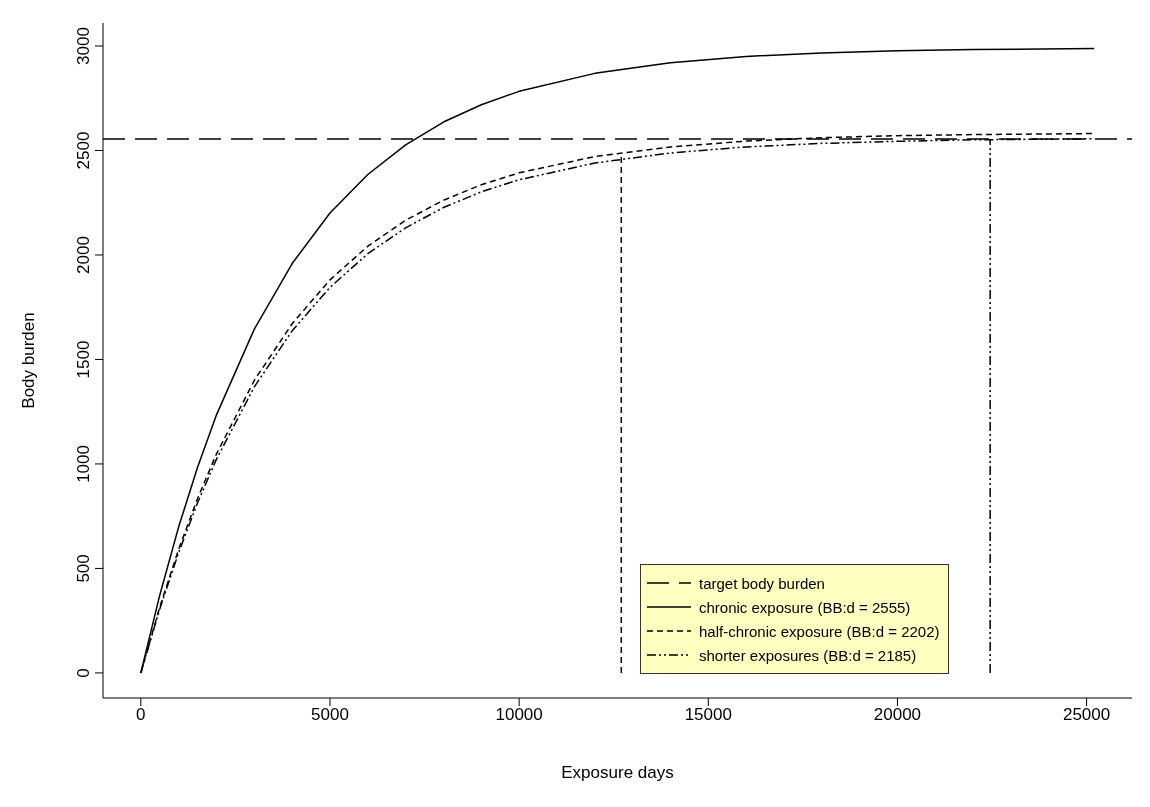 The height and width of the screenshot is (807, 1150). What do you see at coordinates (83, 359) in the screenshot?
I see `y-tick-label: 1500` at bounding box center [83, 359].